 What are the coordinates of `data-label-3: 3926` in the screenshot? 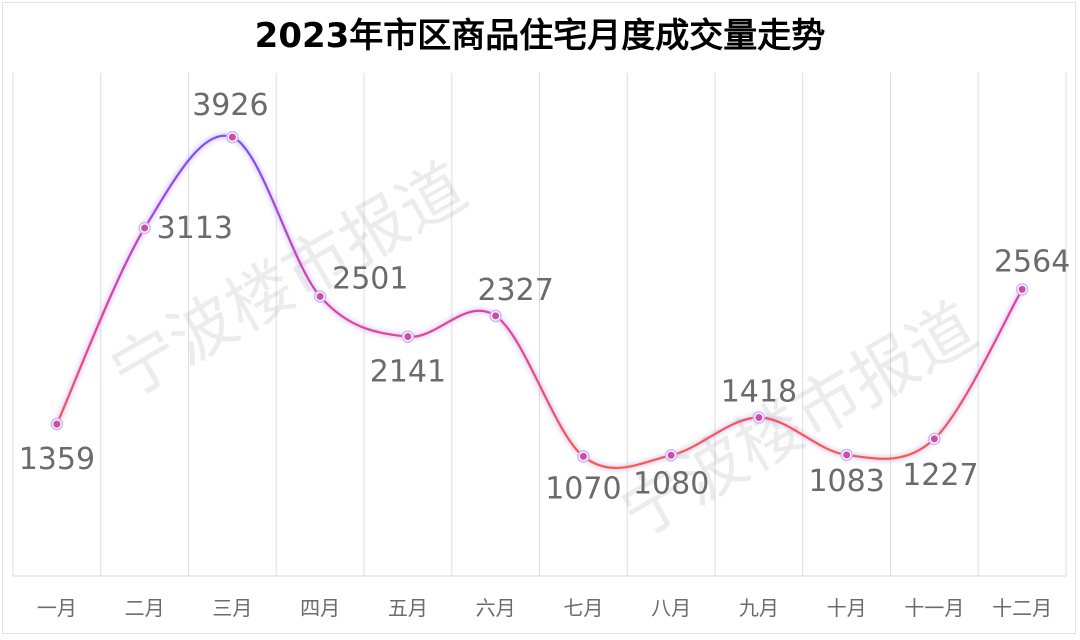 It's located at (230, 105).